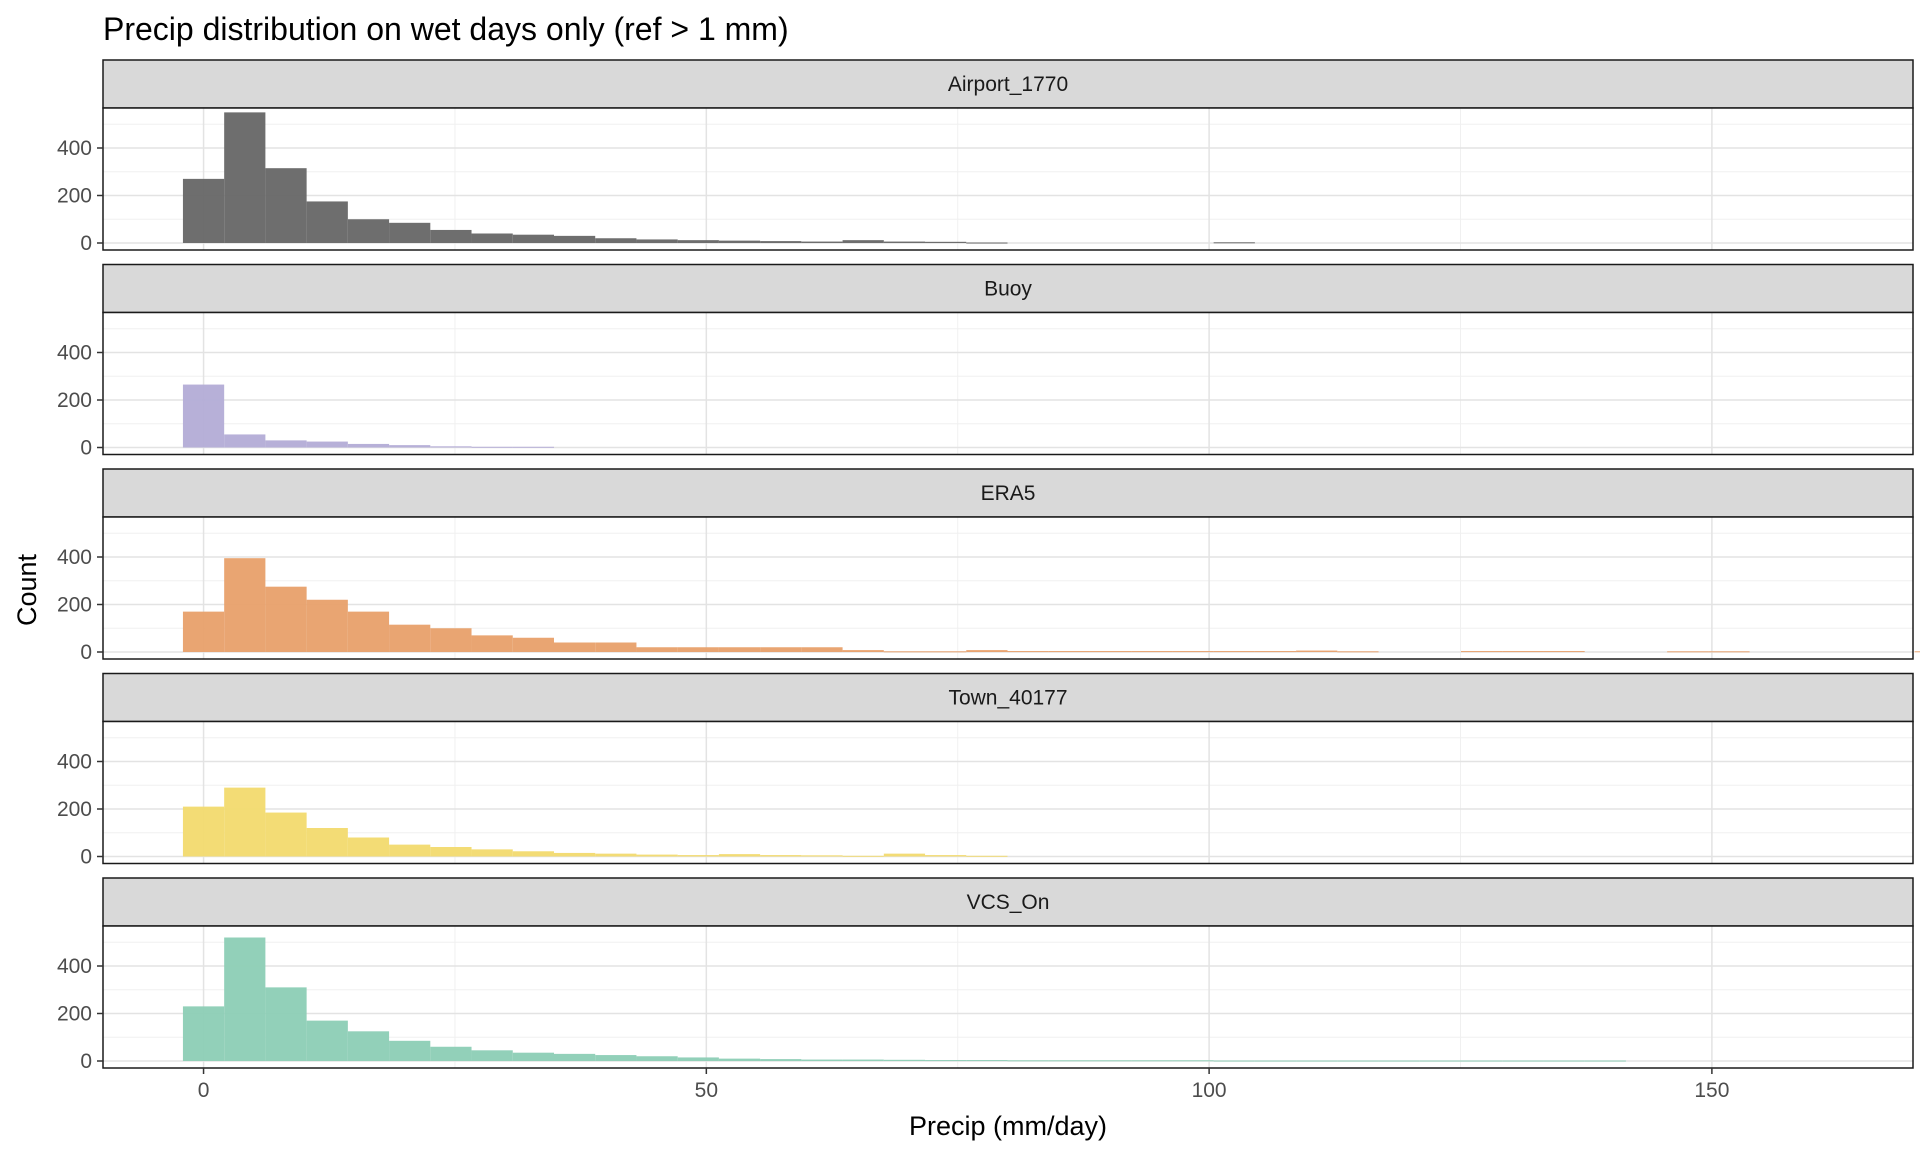 The image size is (1920, 1152). What do you see at coordinates (706, 1090) in the screenshot?
I see `x-tick-label: 50` at bounding box center [706, 1090].